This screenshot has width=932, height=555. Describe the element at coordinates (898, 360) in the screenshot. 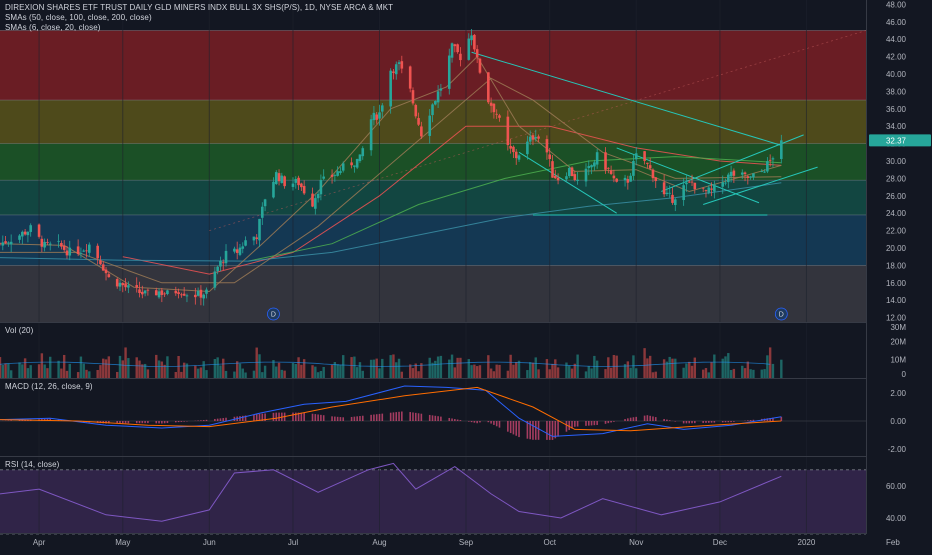

I see `volume-tick-label: 10M` at that location.